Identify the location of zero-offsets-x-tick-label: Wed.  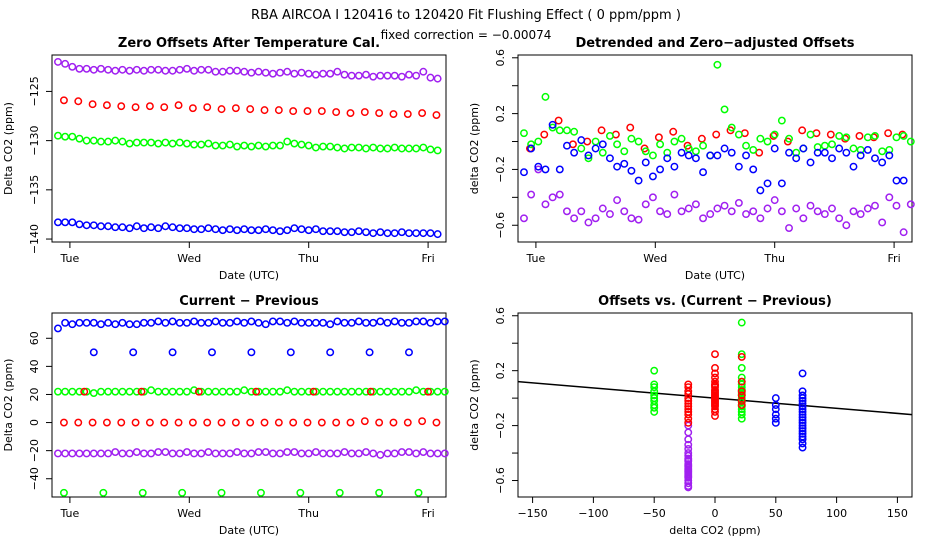
(189, 258).